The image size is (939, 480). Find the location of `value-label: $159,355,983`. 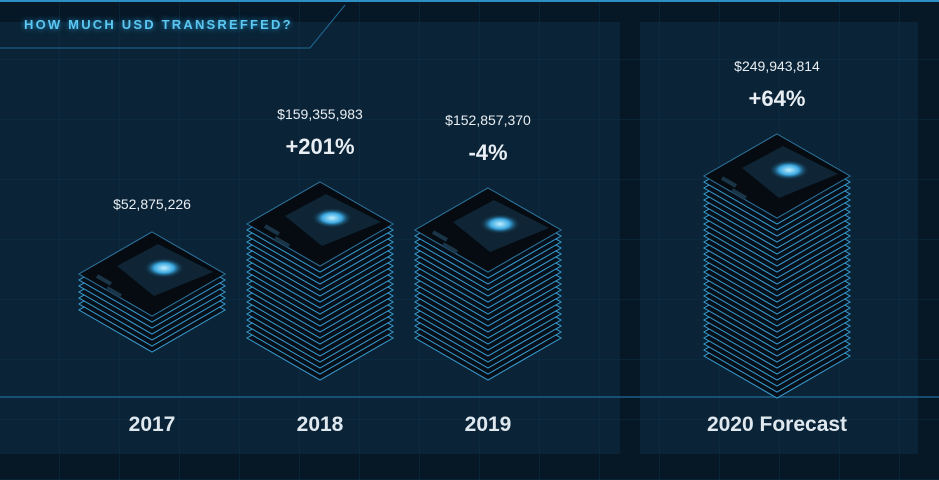

value-label: $159,355,983 is located at coordinates (320, 114).